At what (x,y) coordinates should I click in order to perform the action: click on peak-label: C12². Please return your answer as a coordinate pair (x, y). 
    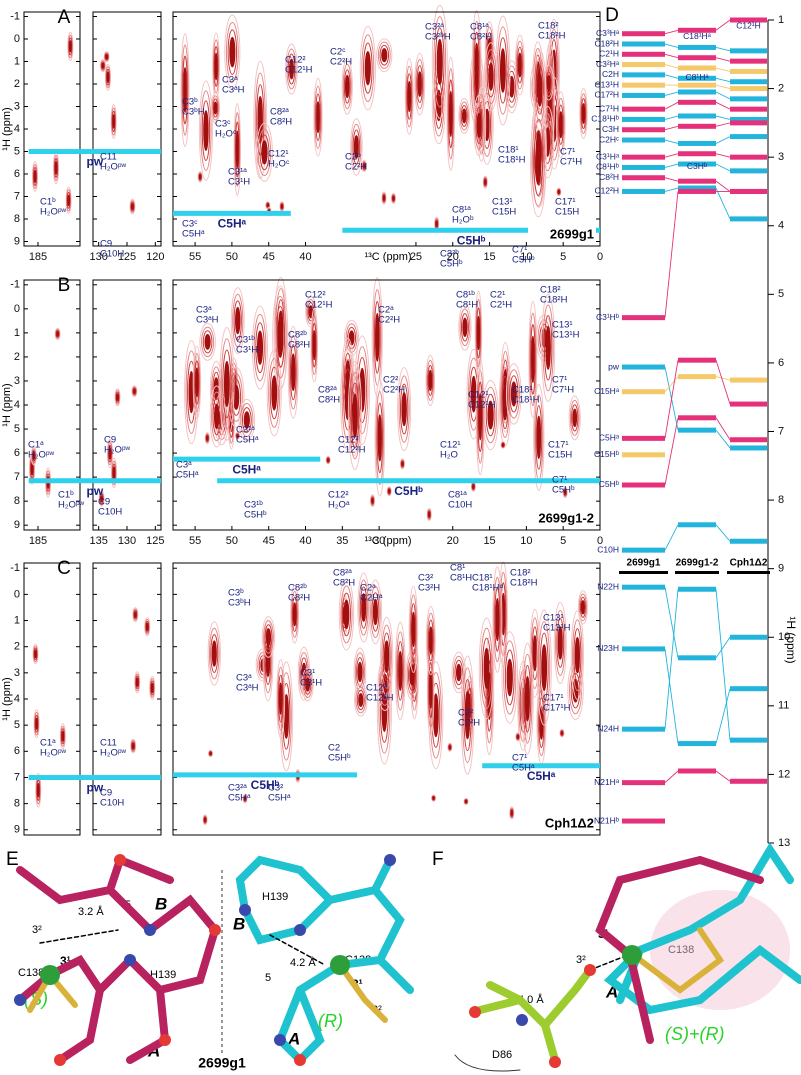
    Looking at the image, I should click on (295, 60).